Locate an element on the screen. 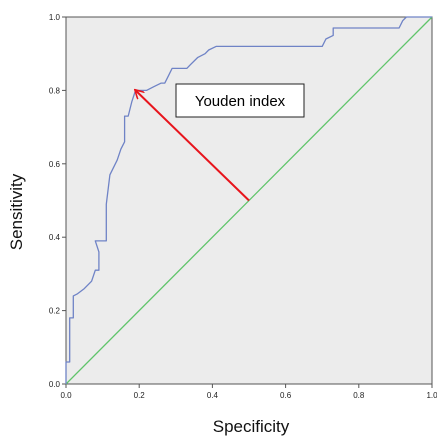  x-axis-title: Specificity is located at coordinates (251, 426).